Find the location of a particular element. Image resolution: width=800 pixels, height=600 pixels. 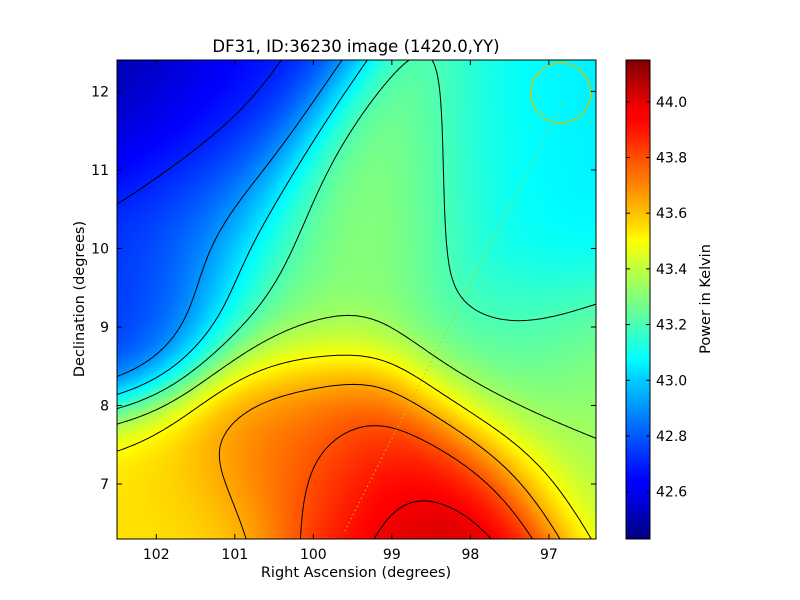

colorbar-tick-label: 43.6 is located at coordinates (671, 214).